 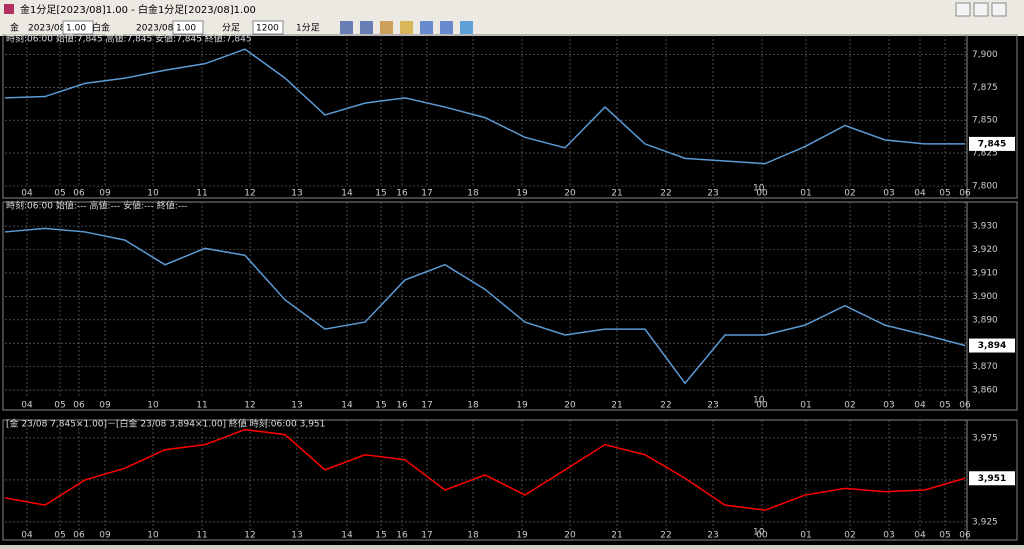 I want to click on y-tick-label: 3,870, so click(x=985, y=367).